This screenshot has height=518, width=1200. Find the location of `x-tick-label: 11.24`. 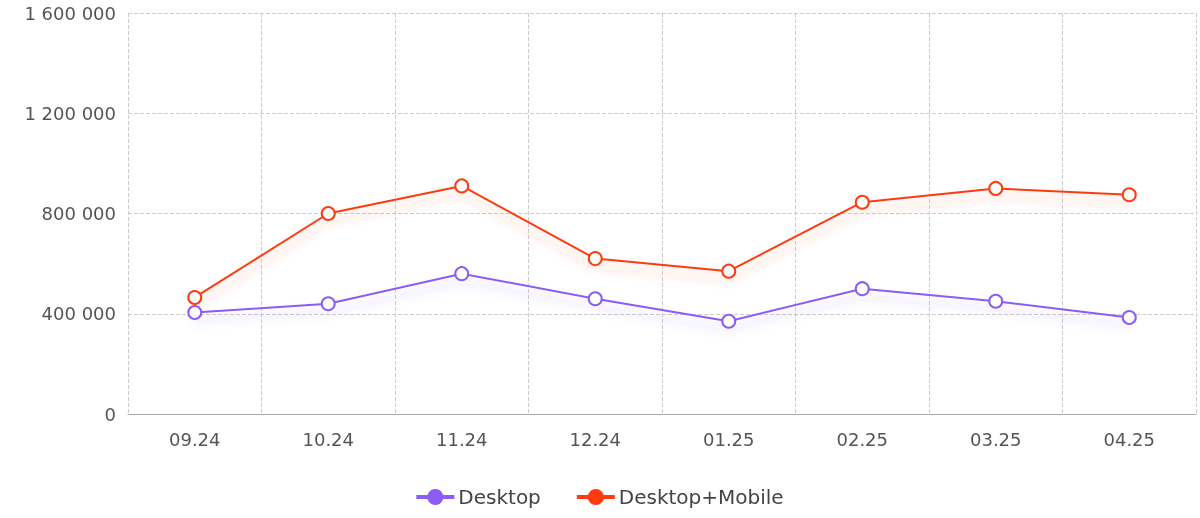

x-tick-label: 11.24 is located at coordinates (461, 439).